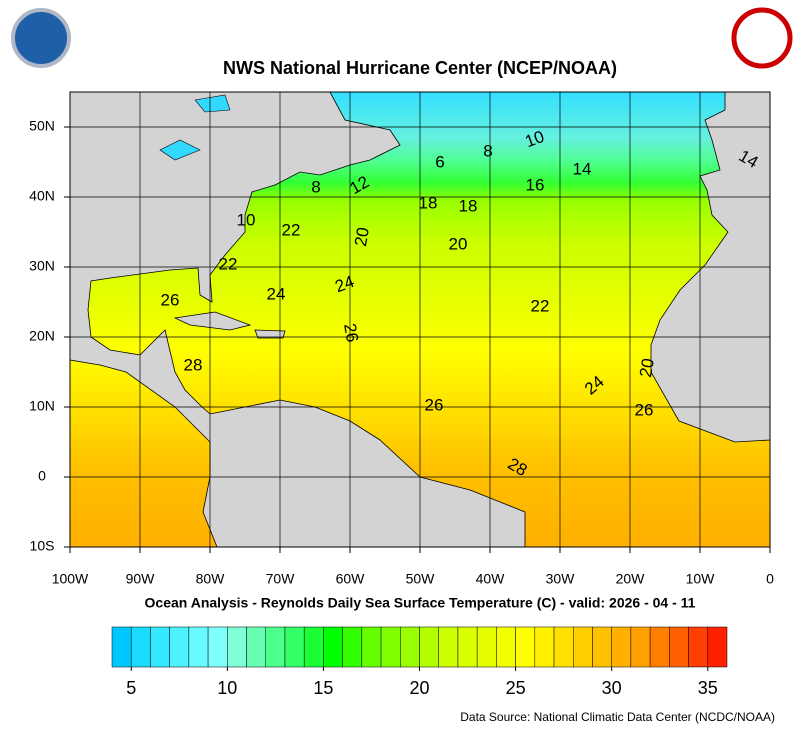 The height and width of the screenshot is (737, 800). What do you see at coordinates (535, 184) in the screenshot?
I see `contour-label: 16` at bounding box center [535, 184].